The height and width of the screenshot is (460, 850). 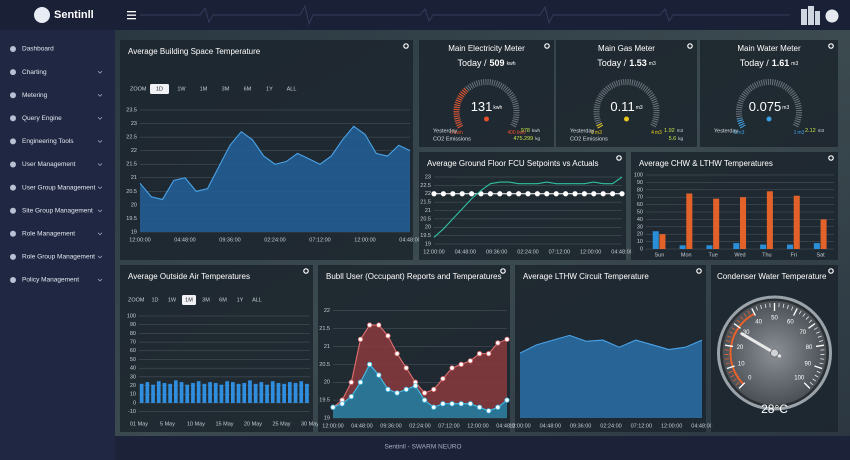 I want to click on gauge-track, so click(x=626, y=104).